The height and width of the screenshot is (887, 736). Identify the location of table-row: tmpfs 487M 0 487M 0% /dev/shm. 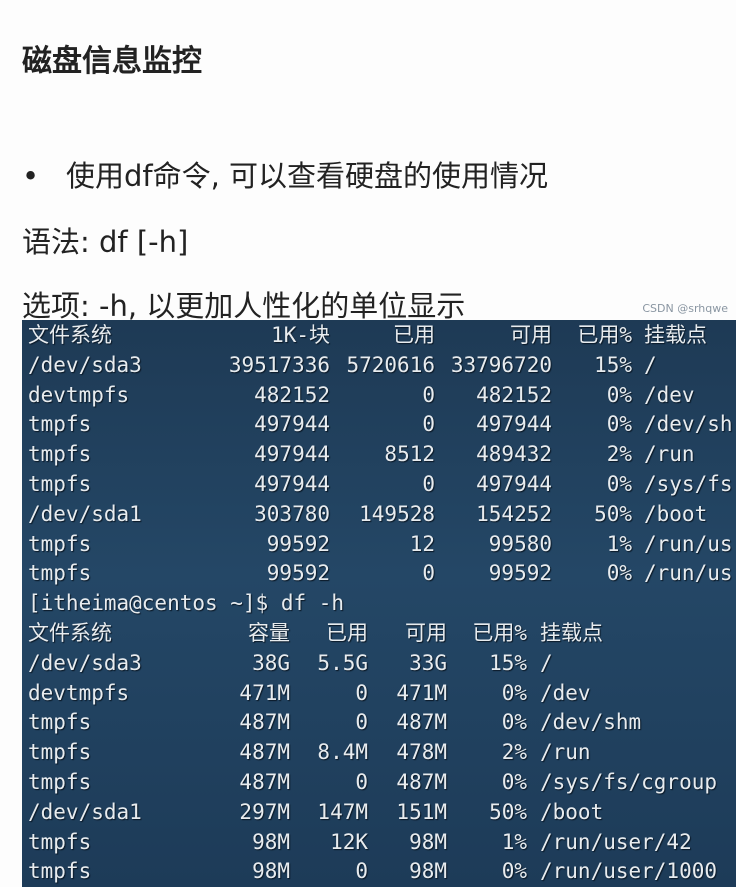
(379, 722).